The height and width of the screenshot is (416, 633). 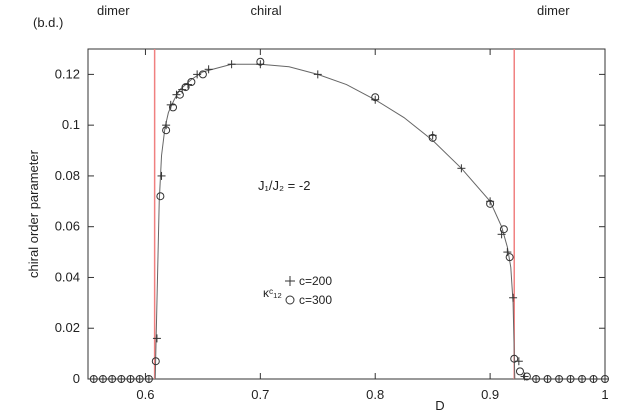 I want to click on legend: κᶜ₁₂ c=200 c=300, so click(x=297, y=290).